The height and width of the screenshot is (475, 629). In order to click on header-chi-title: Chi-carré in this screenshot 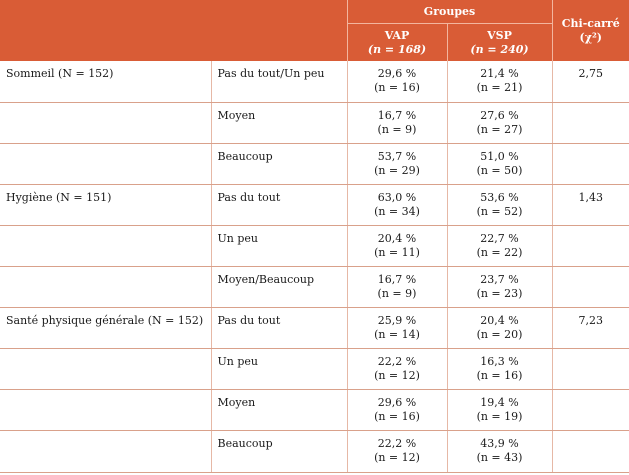, I will do `click(590, 23)`.